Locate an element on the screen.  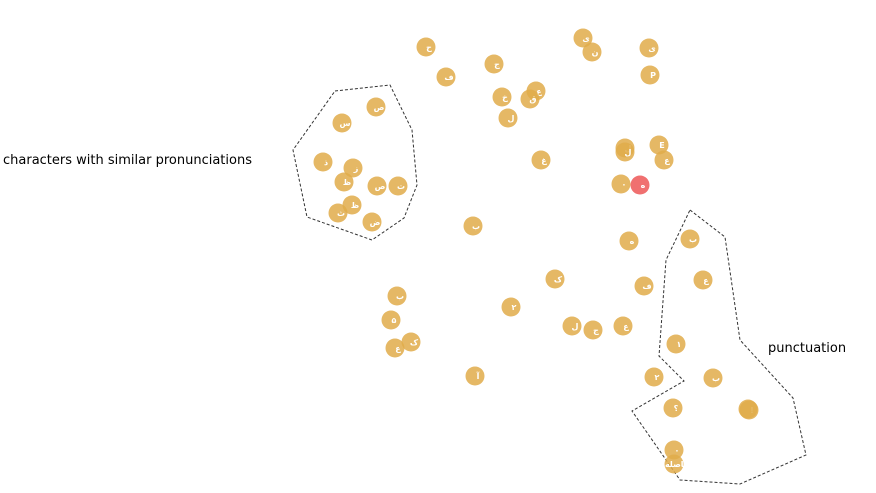
data-point-label: ف is located at coordinates (646, 286).